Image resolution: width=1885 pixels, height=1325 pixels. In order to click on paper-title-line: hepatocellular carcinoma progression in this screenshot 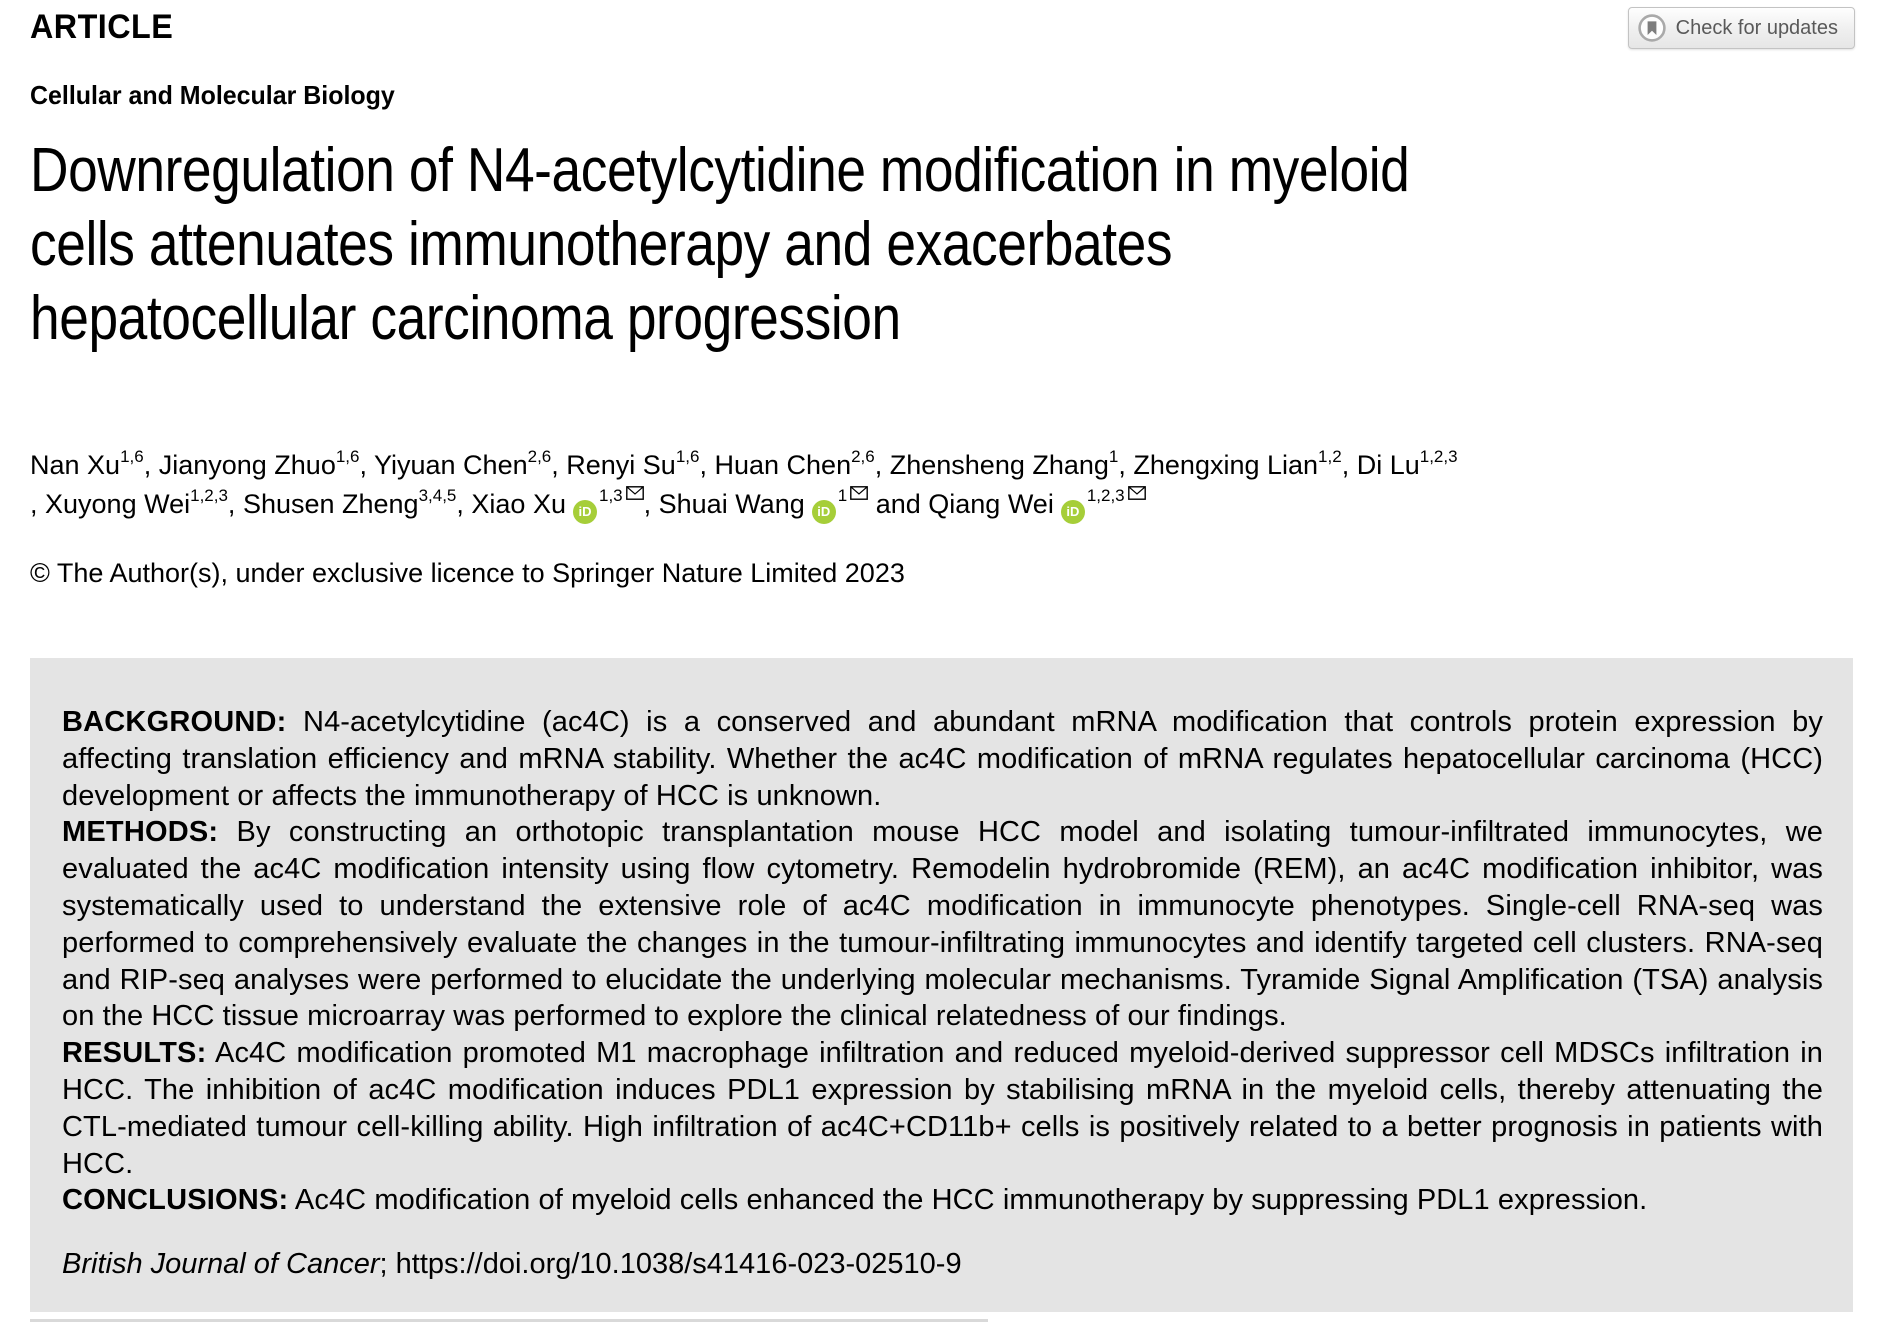, I will do `click(465, 318)`.